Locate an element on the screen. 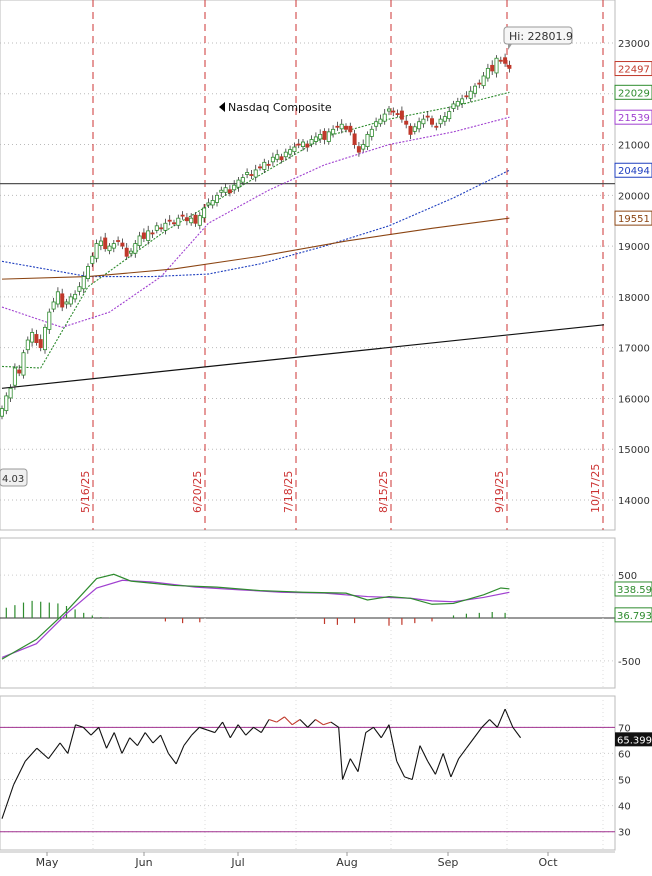 This screenshot has height=876, width=652. price-tick-label: 18000 is located at coordinates (634, 298).